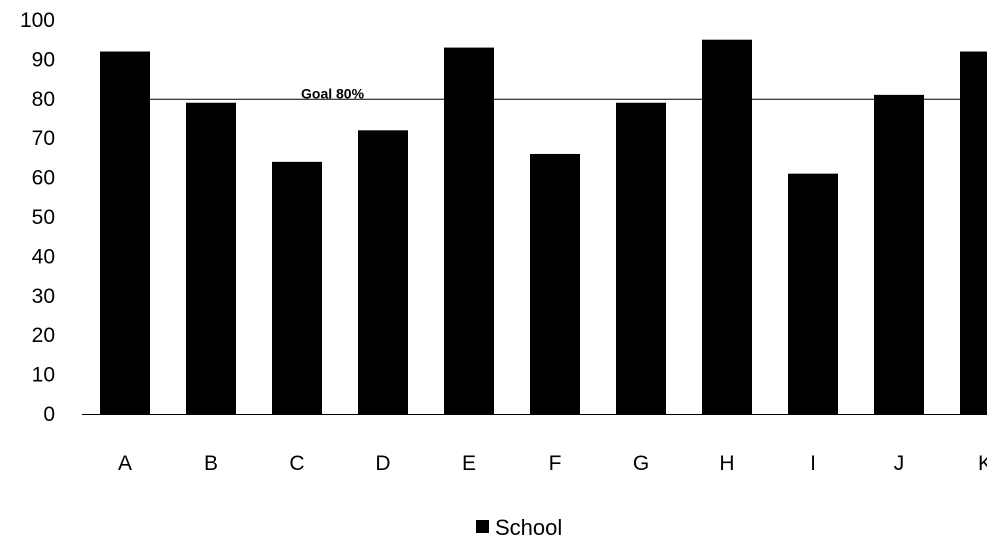 This screenshot has width=987, height=542. I want to click on x-tick-label-j: J, so click(899, 463).